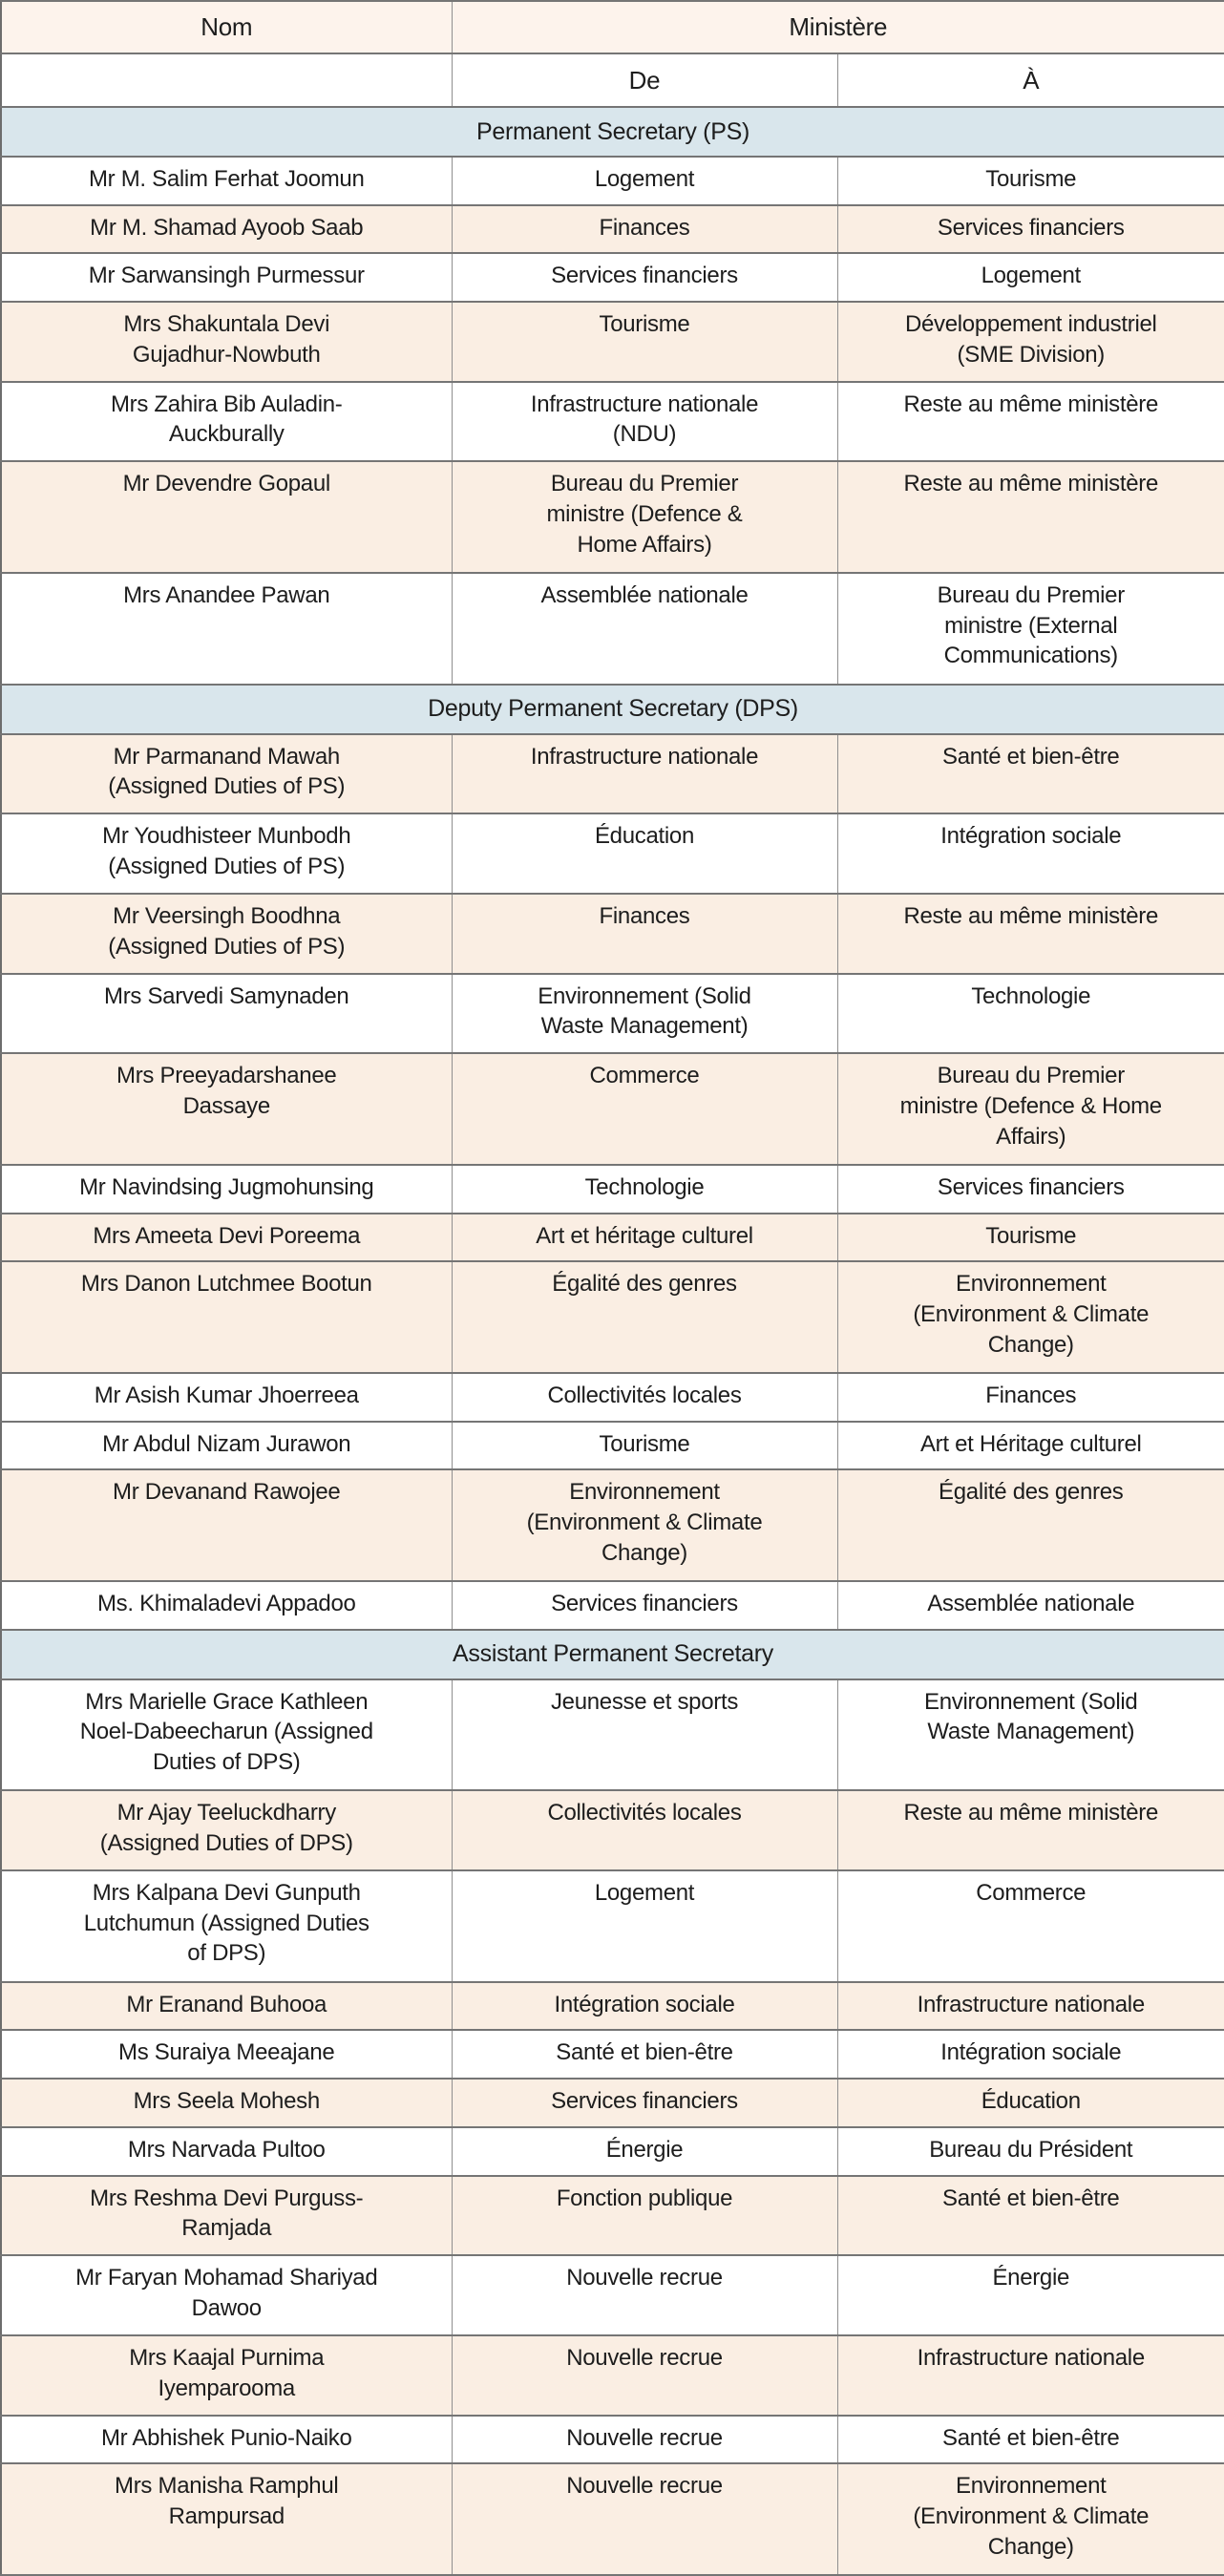 This screenshot has height=2576, width=1224. Describe the element at coordinates (227, 1317) in the screenshot. I see `name-cell: Mrs Danon Lutchmee Bootun` at that location.